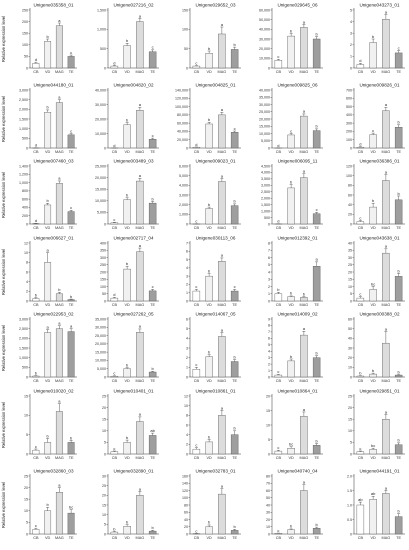 Image resolution: width=409 pixels, height=550 pixels. Describe the element at coordinates (186, 49) in the screenshot. I see `y-tick-label: 50` at that location.